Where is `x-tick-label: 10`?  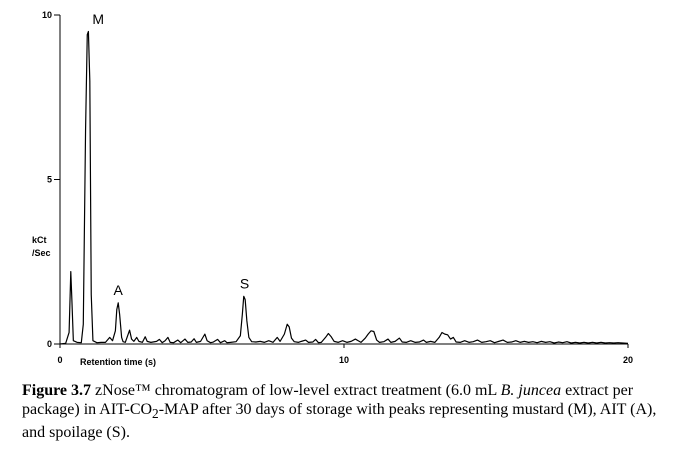 x-tick-label: 10 is located at coordinates (344, 360).